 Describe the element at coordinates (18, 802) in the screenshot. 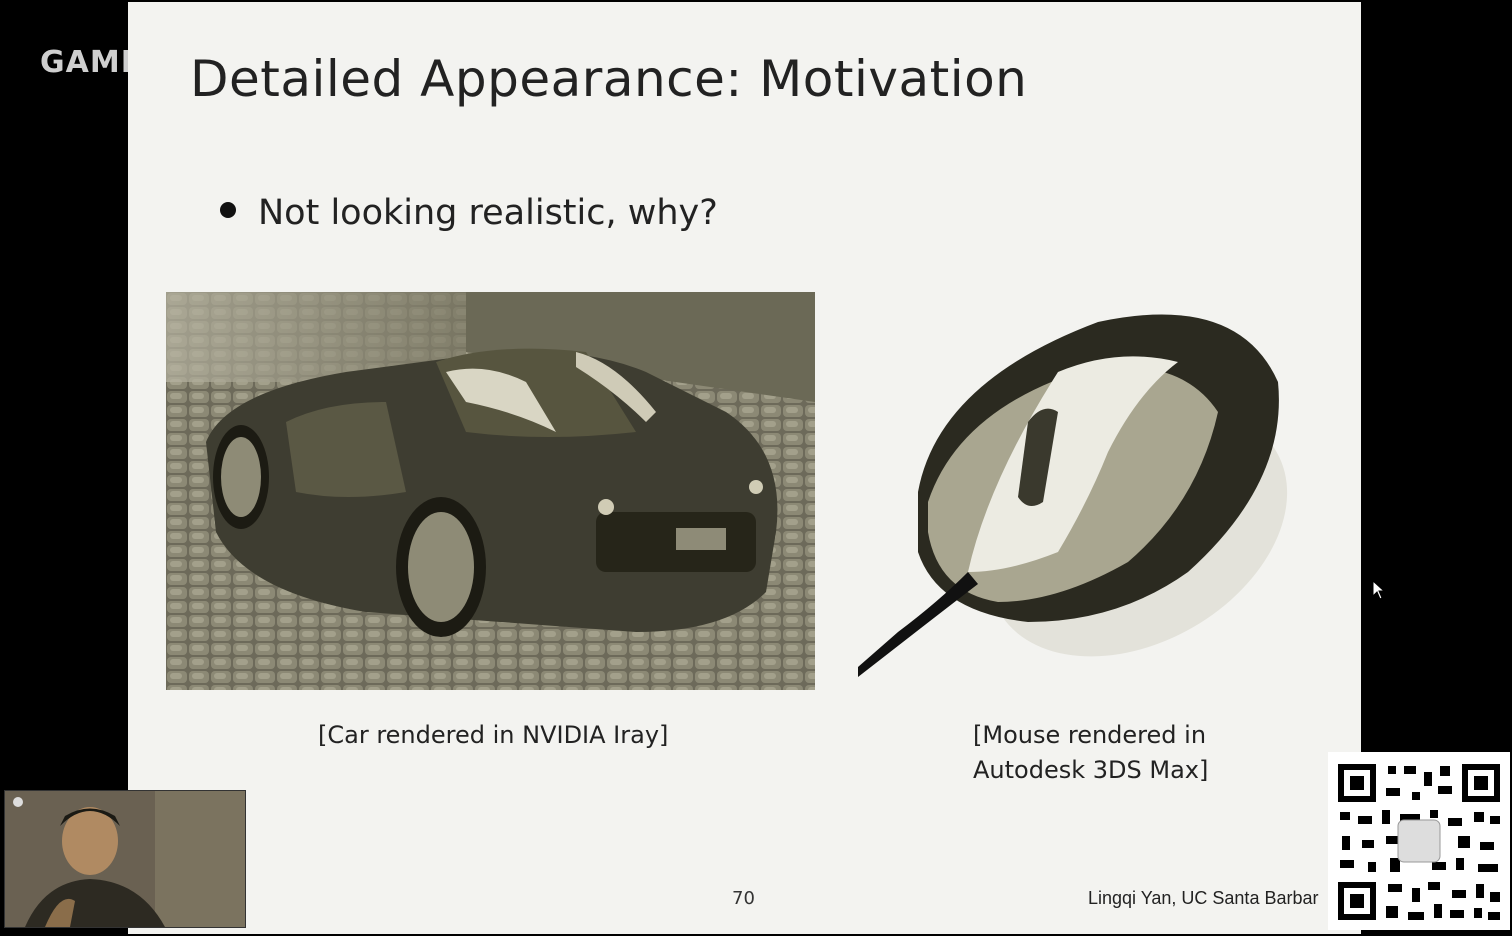

I see `camera-indicator-icon` at that location.